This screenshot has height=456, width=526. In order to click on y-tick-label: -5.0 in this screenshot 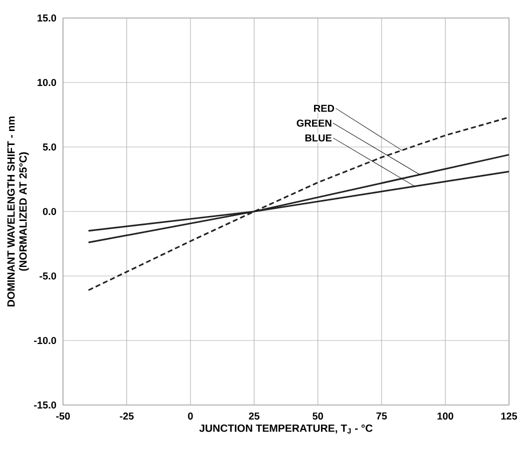, I will do `click(48, 276)`.